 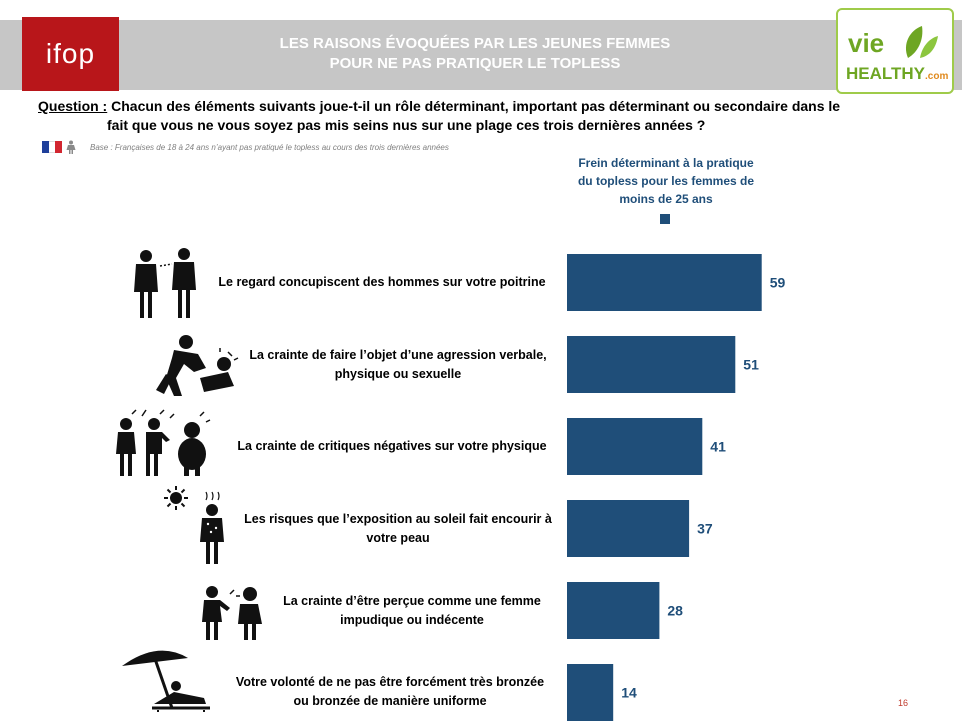 I want to click on series-header-line: Frein déterminant à la pratique, so click(x=666, y=163).